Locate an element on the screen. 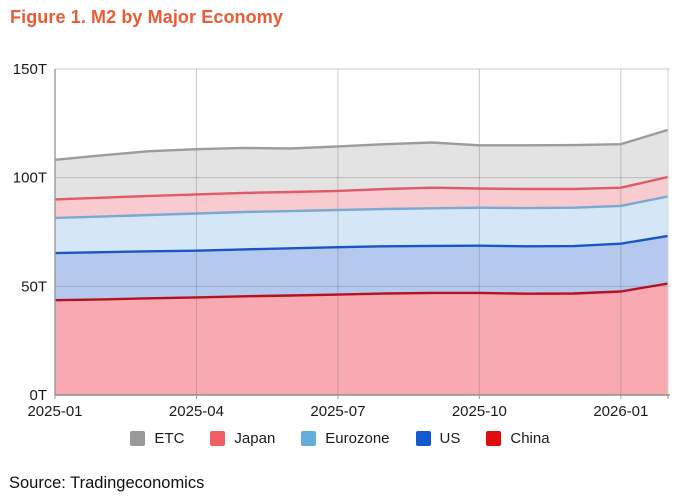 Image resolution: width=680 pixels, height=504 pixels. x-tick-label-2025-07: 2025-07 is located at coordinates (337, 411).